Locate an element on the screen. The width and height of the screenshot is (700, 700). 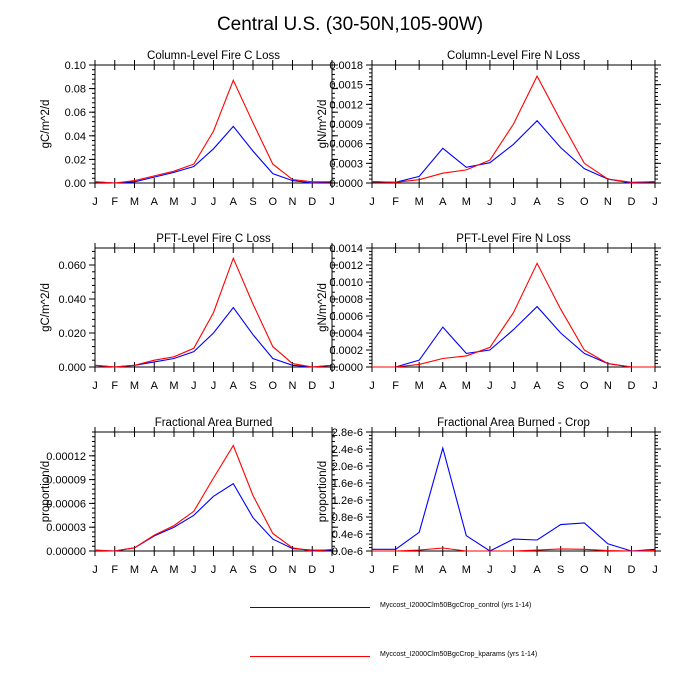
y-tick-label: 2.0e-6 is located at coordinates (347, 467).